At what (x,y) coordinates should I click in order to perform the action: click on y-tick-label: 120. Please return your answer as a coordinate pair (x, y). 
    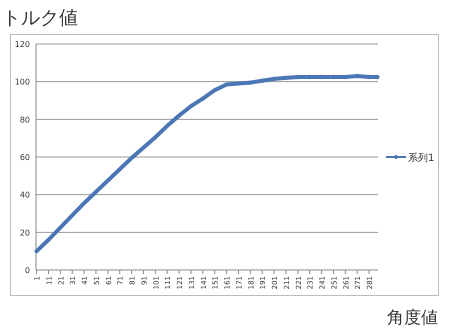
    Looking at the image, I should click on (22, 44).